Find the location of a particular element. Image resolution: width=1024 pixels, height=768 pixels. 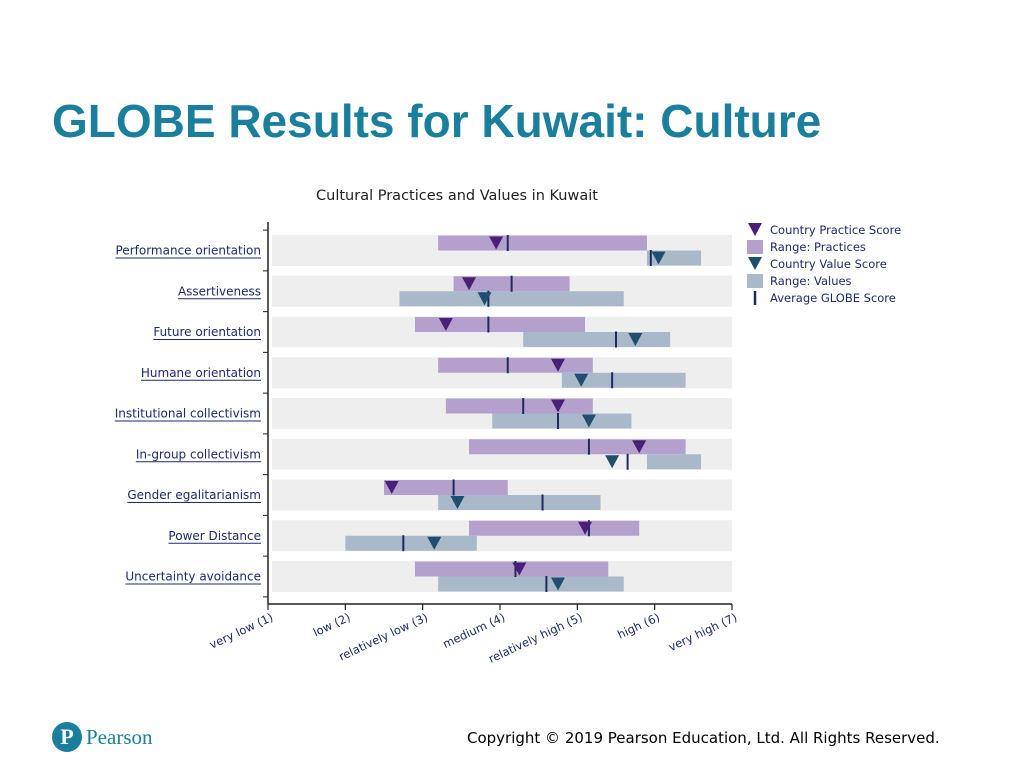

category-label: Humane orientation is located at coordinates (201, 373).